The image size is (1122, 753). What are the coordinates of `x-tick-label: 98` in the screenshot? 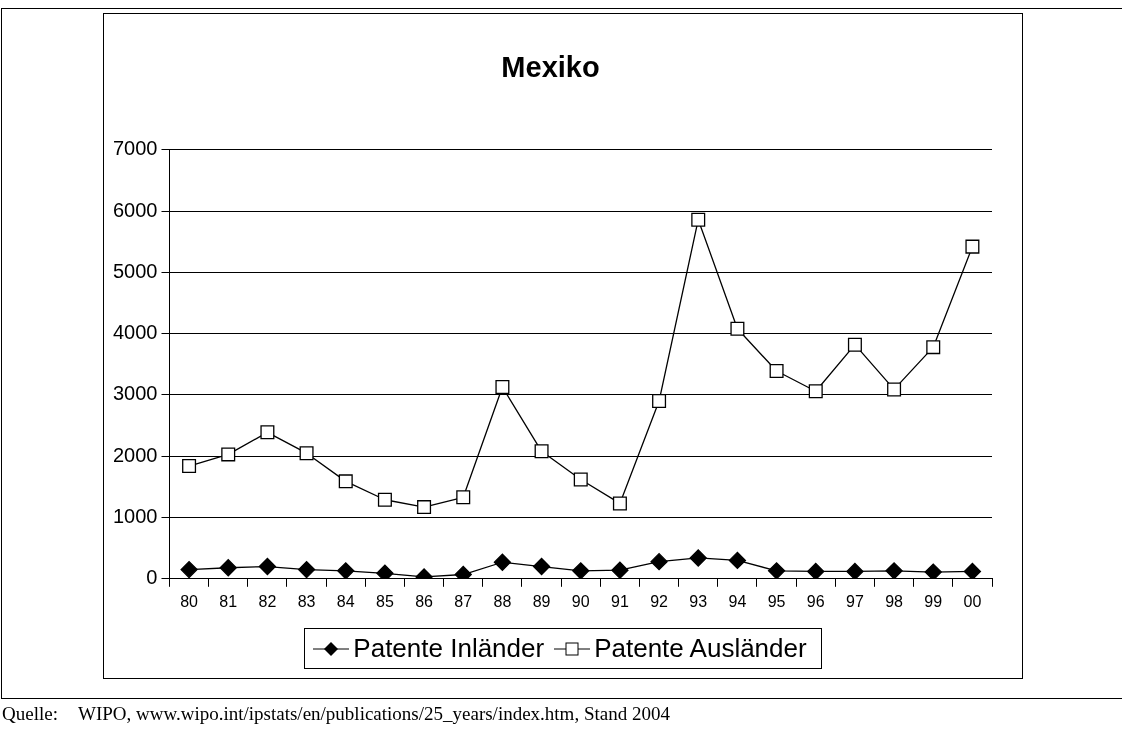 It's located at (894, 601).